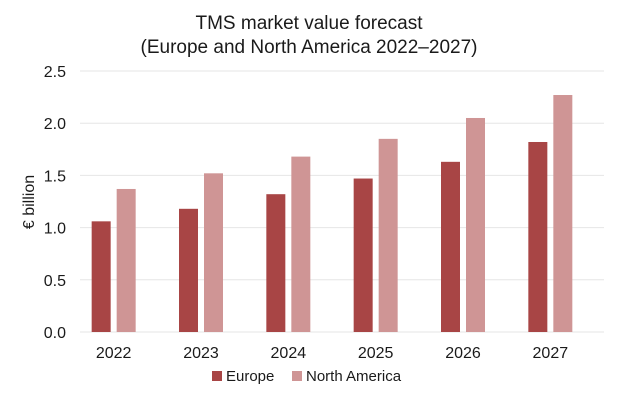  What do you see at coordinates (55, 72) in the screenshot?
I see `y-tick-label: 2.5` at bounding box center [55, 72].